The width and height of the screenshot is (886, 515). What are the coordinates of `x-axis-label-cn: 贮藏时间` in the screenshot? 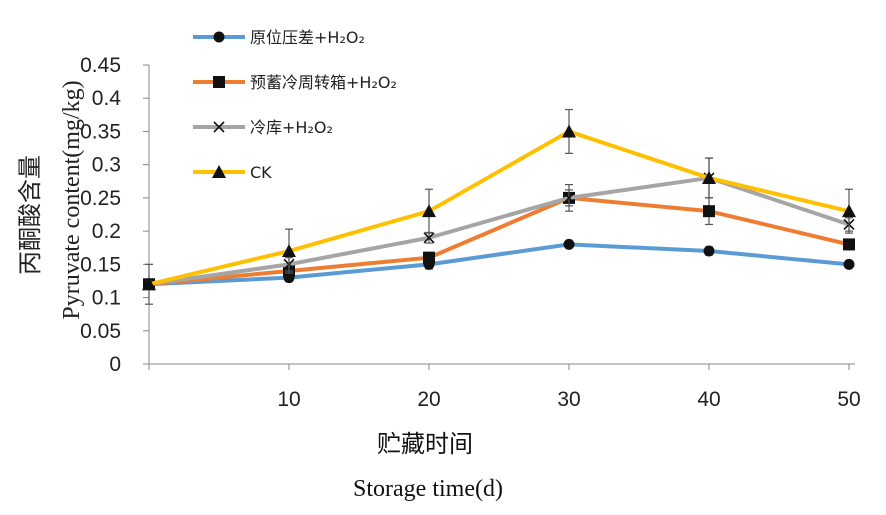 It's located at (425, 444).